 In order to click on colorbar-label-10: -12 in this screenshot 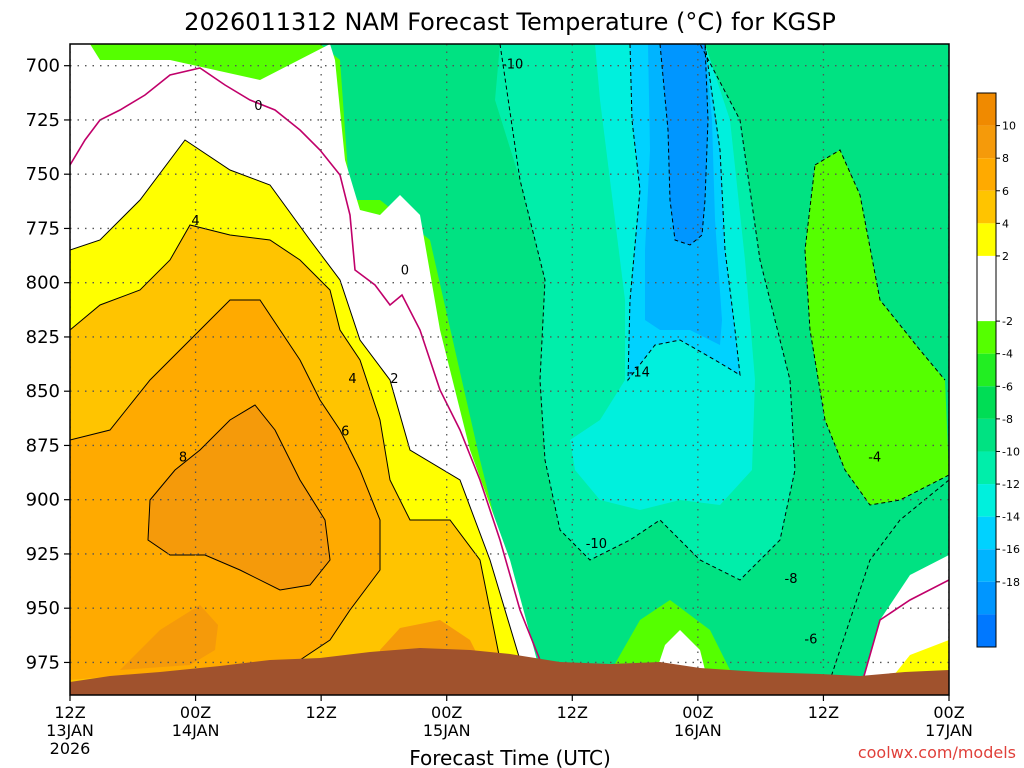, I will do `click(1011, 484)`.